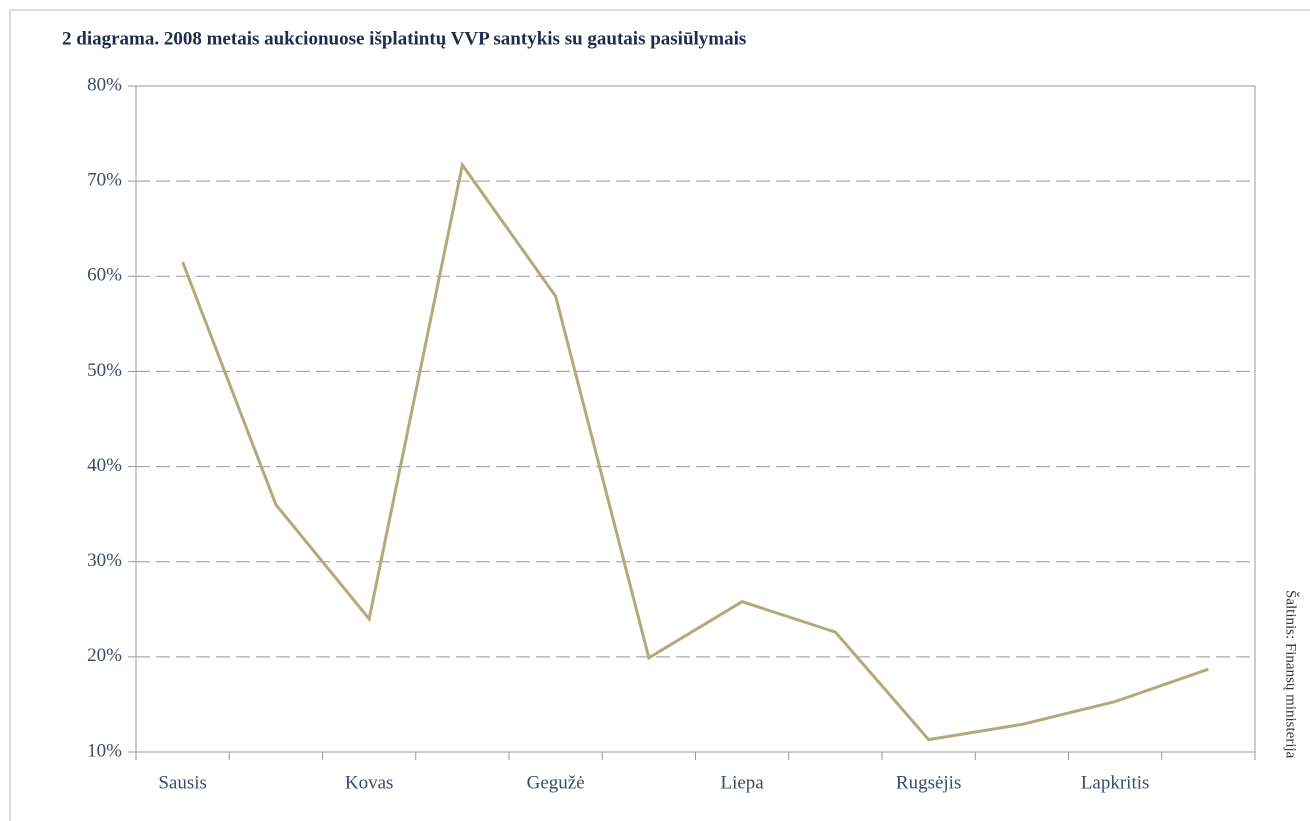 The width and height of the screenshot is (1310, 821). I want to click on y-tick-label: 40%, so click(104, 465).